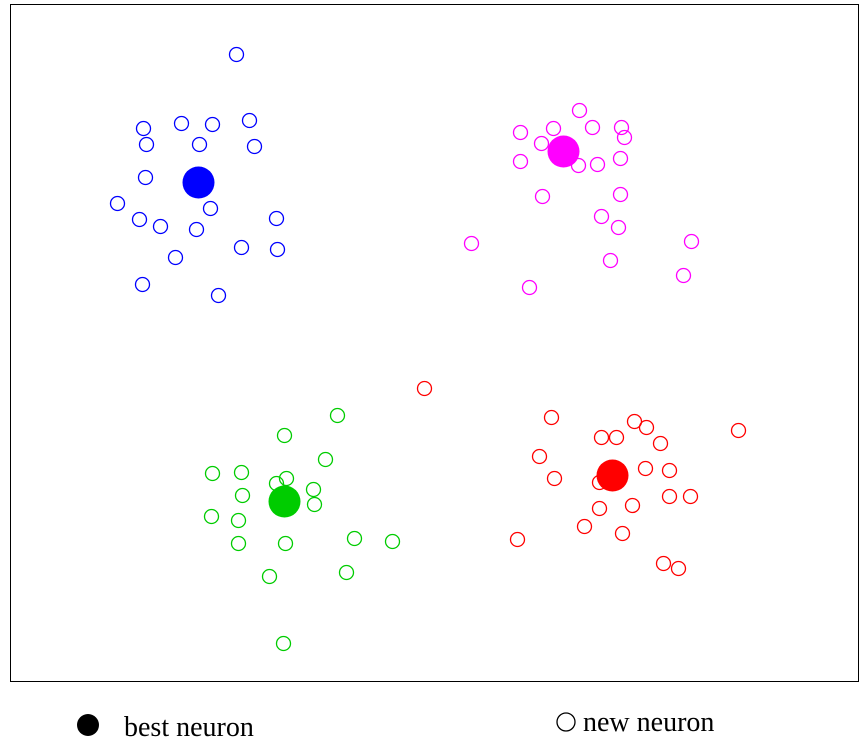 The width and height of the screenshot is (860, 740). Describe the element at coordinates (395, 723) in the screenshot. I see `legend: best neuron new neuron` at that location.